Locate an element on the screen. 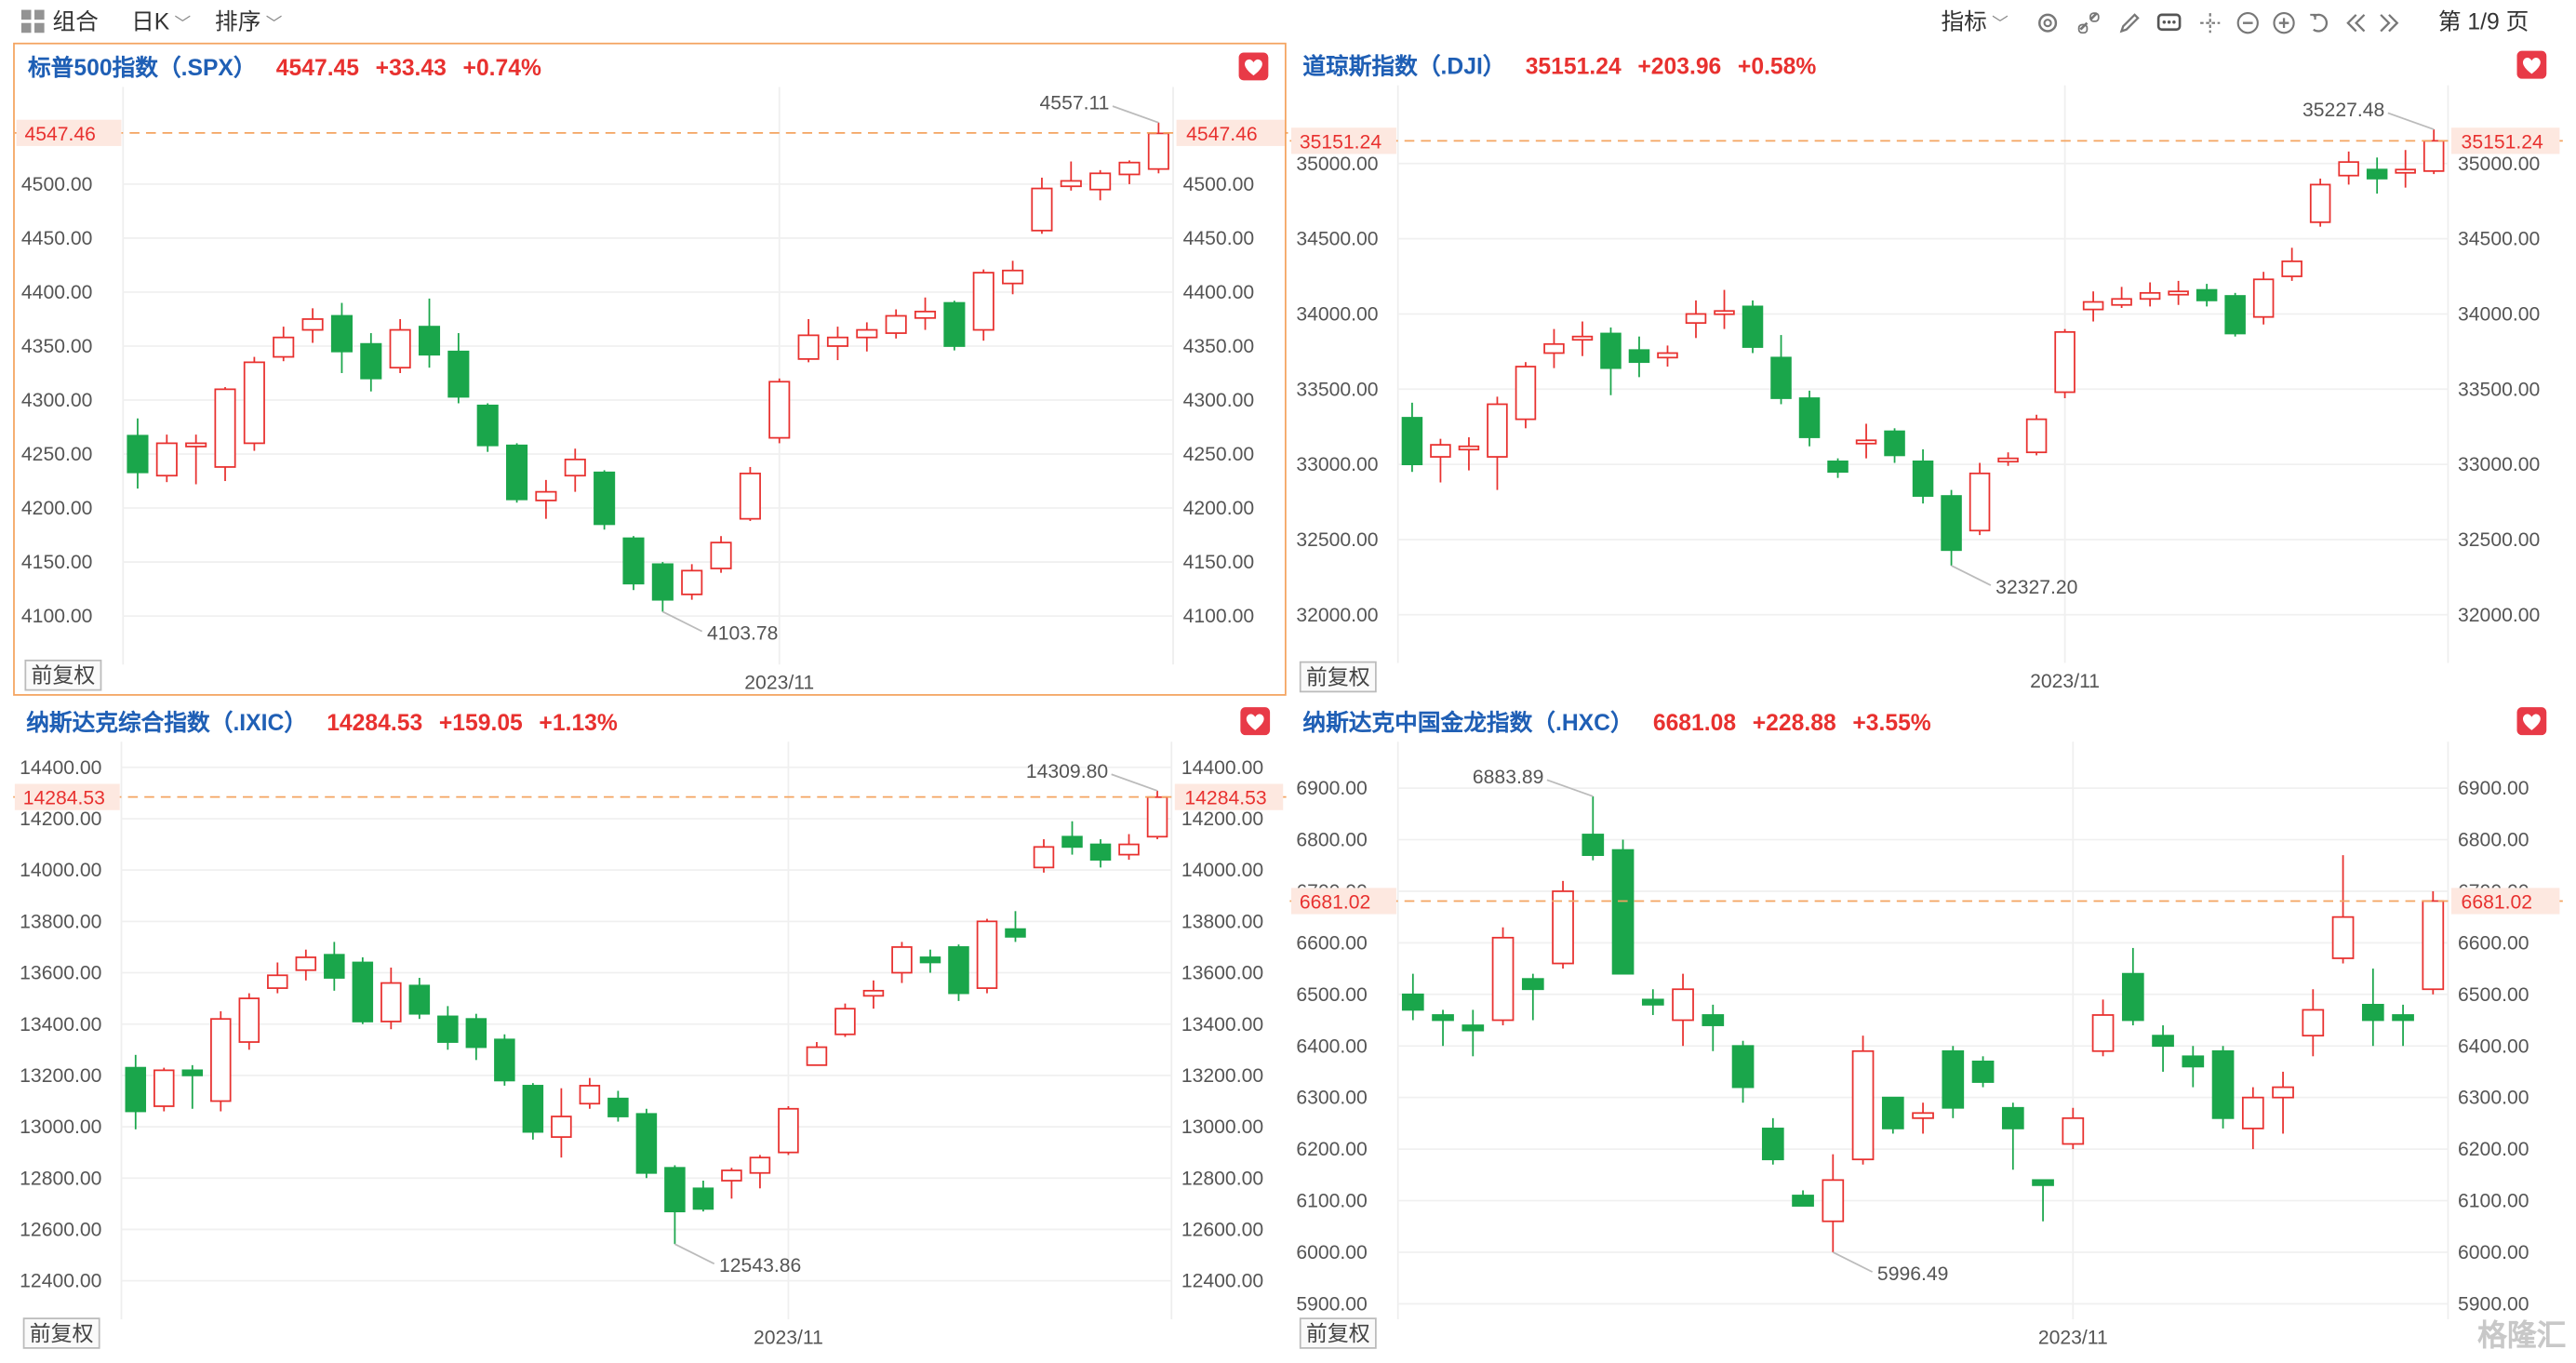  zoom-in-icon is located at coordinates (2284, 23).